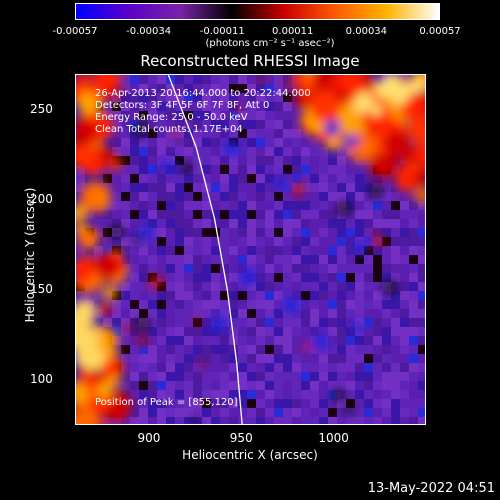 Image resolution: width=500 pixels, height=500 pixels. What do you see at coordinates (440, 31) in the screenshot?
I see `colorbar-tick-label: 0.00057` at bounding box center [440, 31].